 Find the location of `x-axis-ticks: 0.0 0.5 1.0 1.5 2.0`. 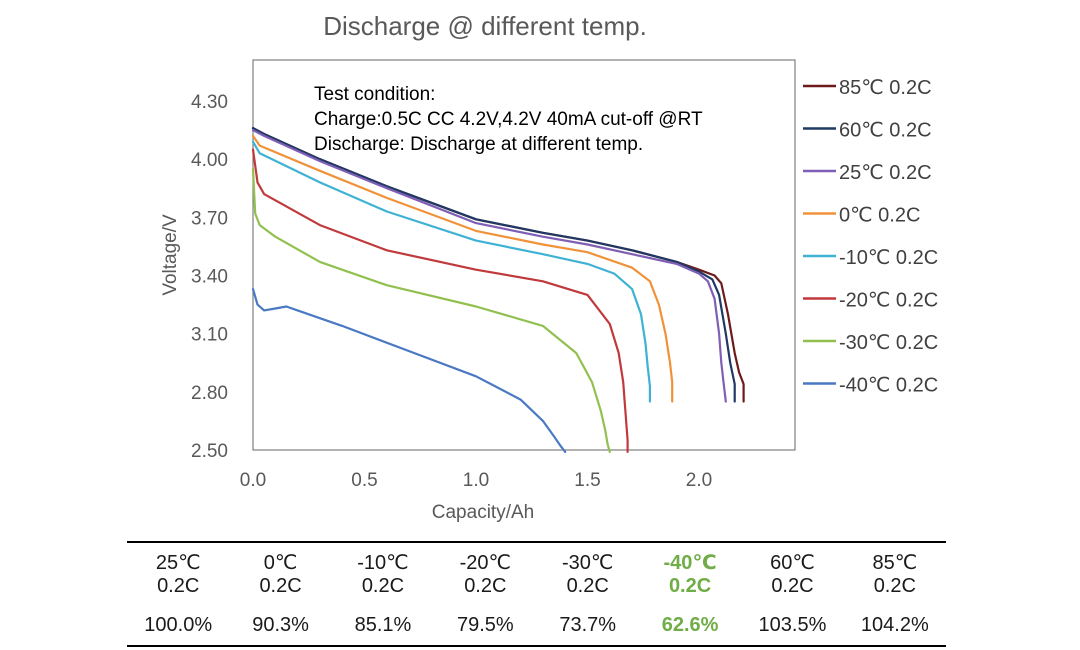

x-axis-ticks: 0.0 0.5 1.0 1.5 2.0 is located at coordinates (476, 480).